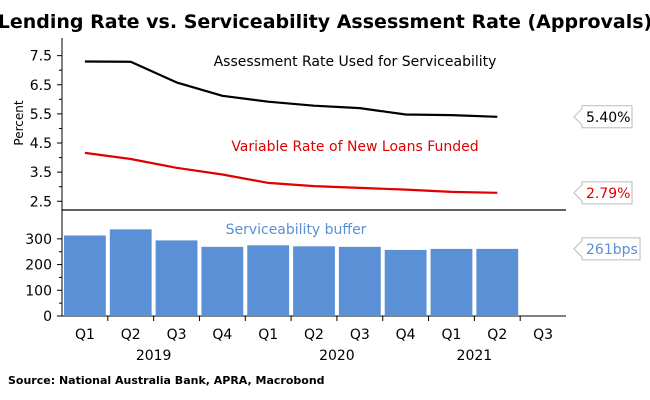 The width and height of the screenshot is (650, 400). I want to click on top-y-tick-label: 6.5, so click(41, 86).